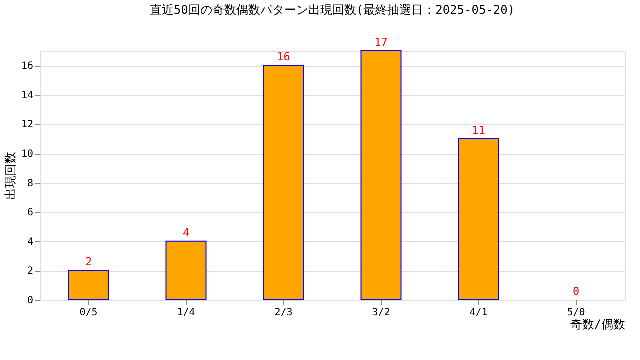  I want to click on data-label: 4, so click(186, 233).